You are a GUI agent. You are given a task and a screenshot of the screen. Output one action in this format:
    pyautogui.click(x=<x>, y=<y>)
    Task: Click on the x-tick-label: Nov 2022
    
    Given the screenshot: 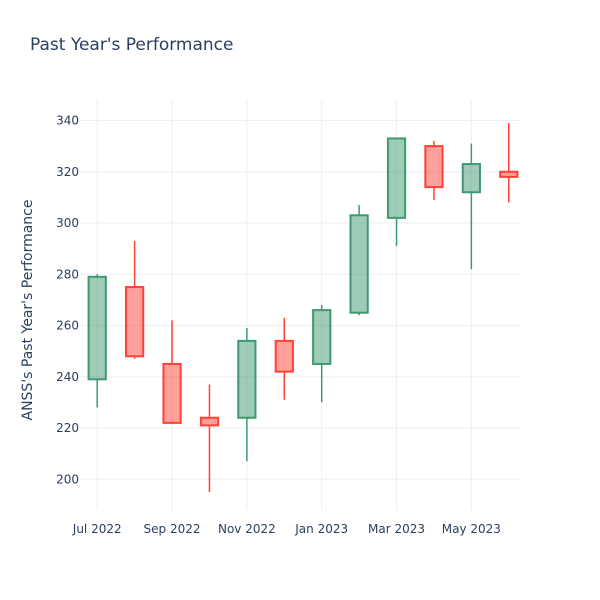 What is the action you would take?
    pyautogui.click(x=247, y=529)
    